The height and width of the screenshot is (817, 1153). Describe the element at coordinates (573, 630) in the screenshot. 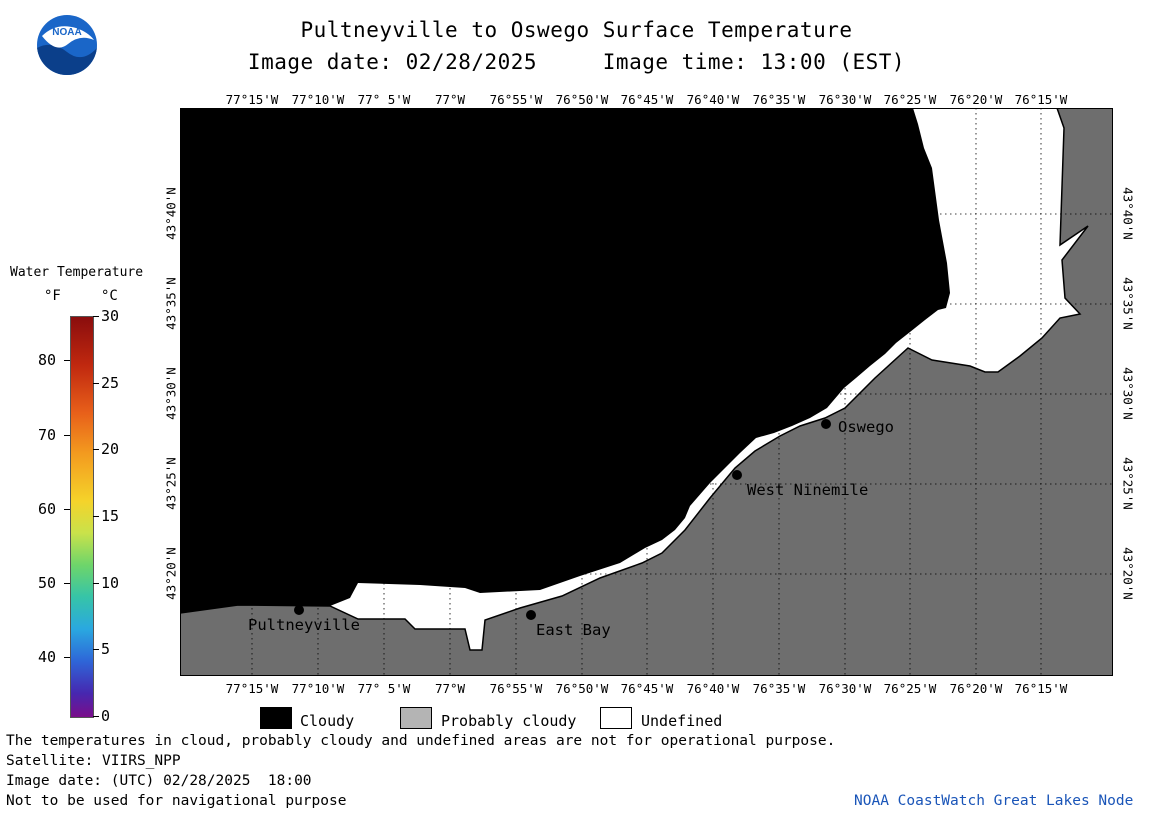

I see `city-label-east-bay: East Bay` at that location.